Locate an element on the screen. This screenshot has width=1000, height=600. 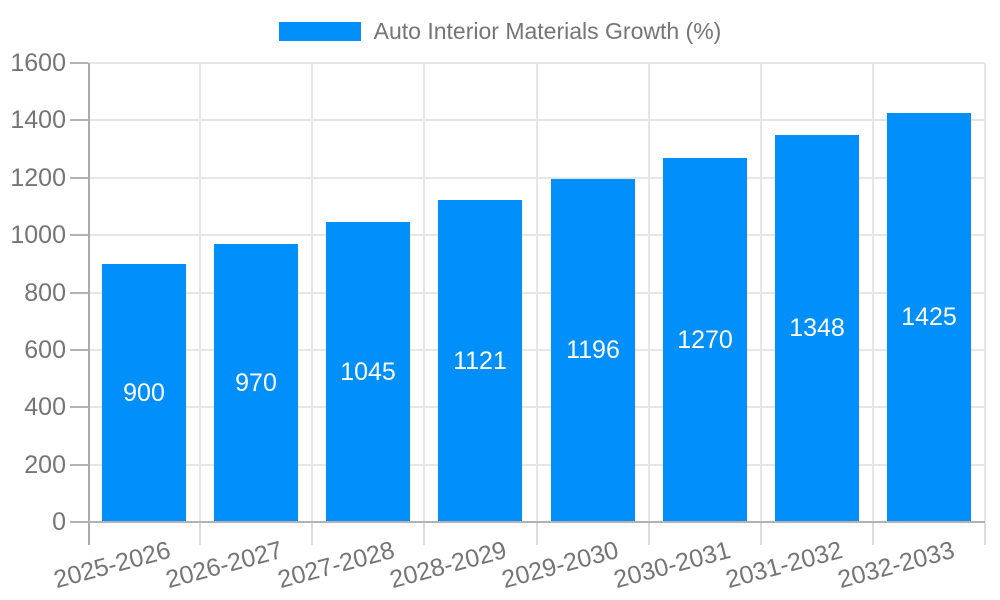
bar-value-label: 1348 is located at coordinates (817, 328).